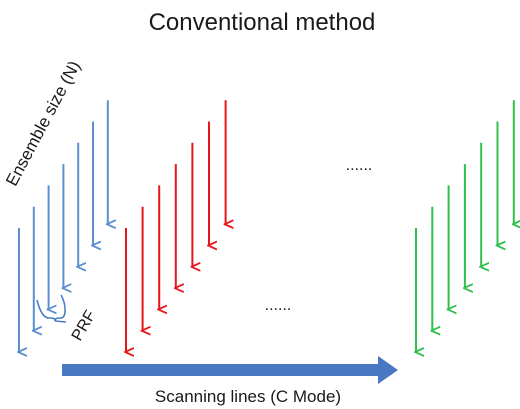 The image size is (520, 409). Describe the element at coordinates (176, 226) in the screenshot. I see `red-arrow-group` at that location.